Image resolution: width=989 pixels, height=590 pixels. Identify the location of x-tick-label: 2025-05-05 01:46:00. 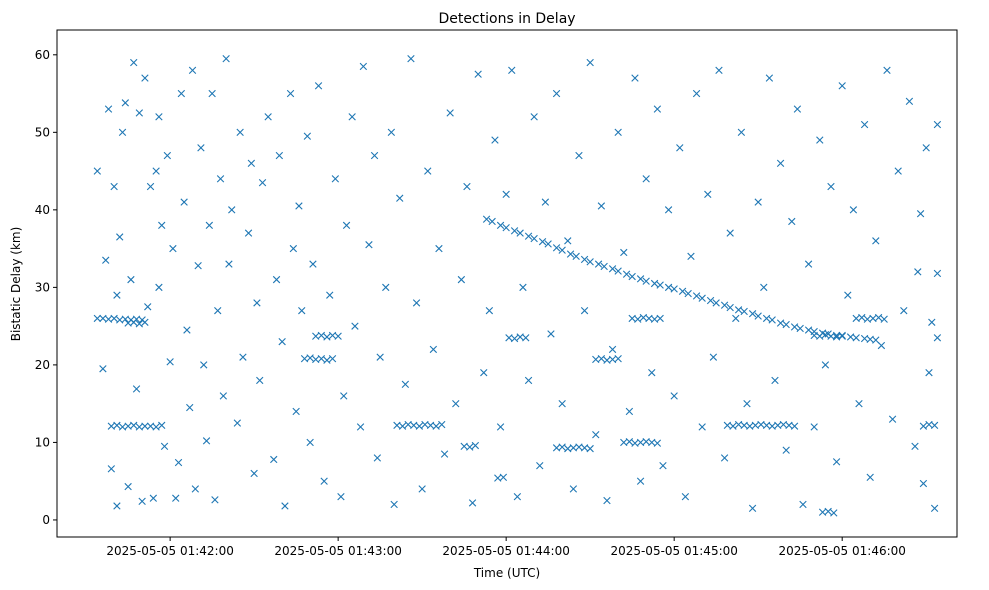
(841, 551).